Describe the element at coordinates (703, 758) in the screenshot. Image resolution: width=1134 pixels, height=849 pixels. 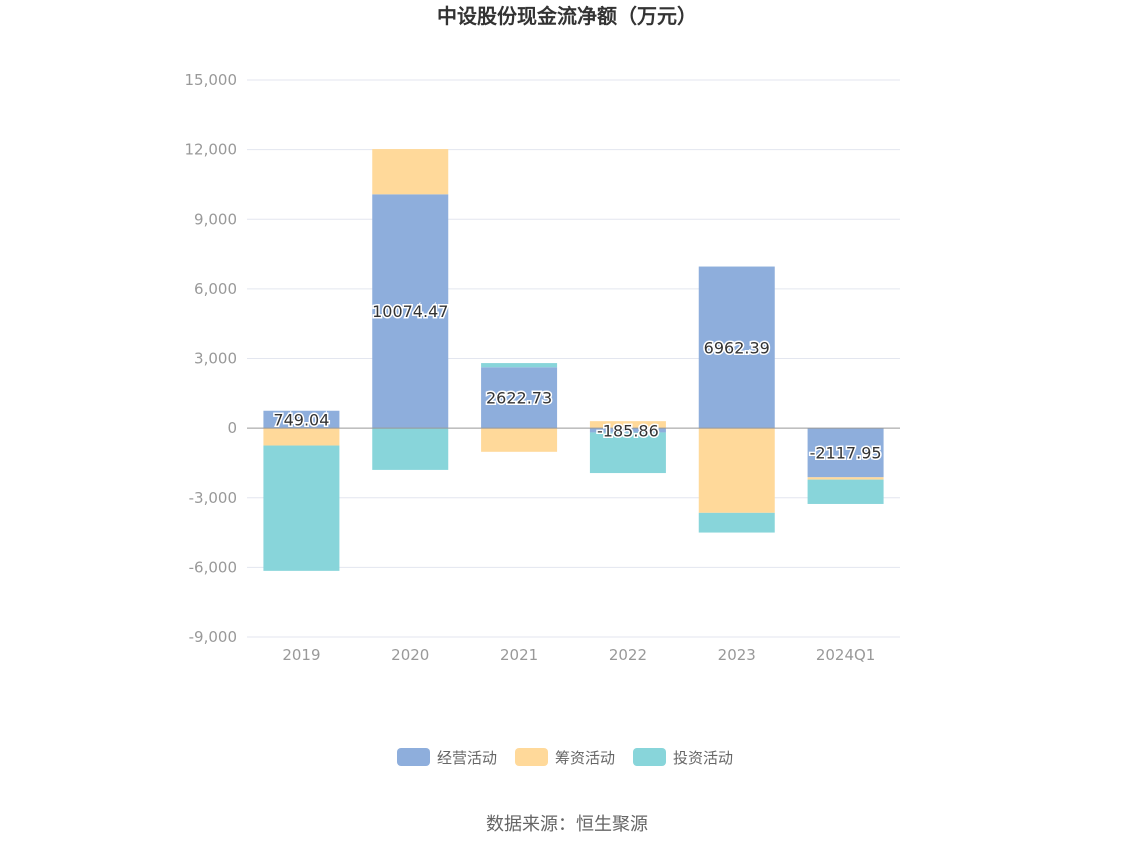
I see `legend-label: 投资活动` at that location.